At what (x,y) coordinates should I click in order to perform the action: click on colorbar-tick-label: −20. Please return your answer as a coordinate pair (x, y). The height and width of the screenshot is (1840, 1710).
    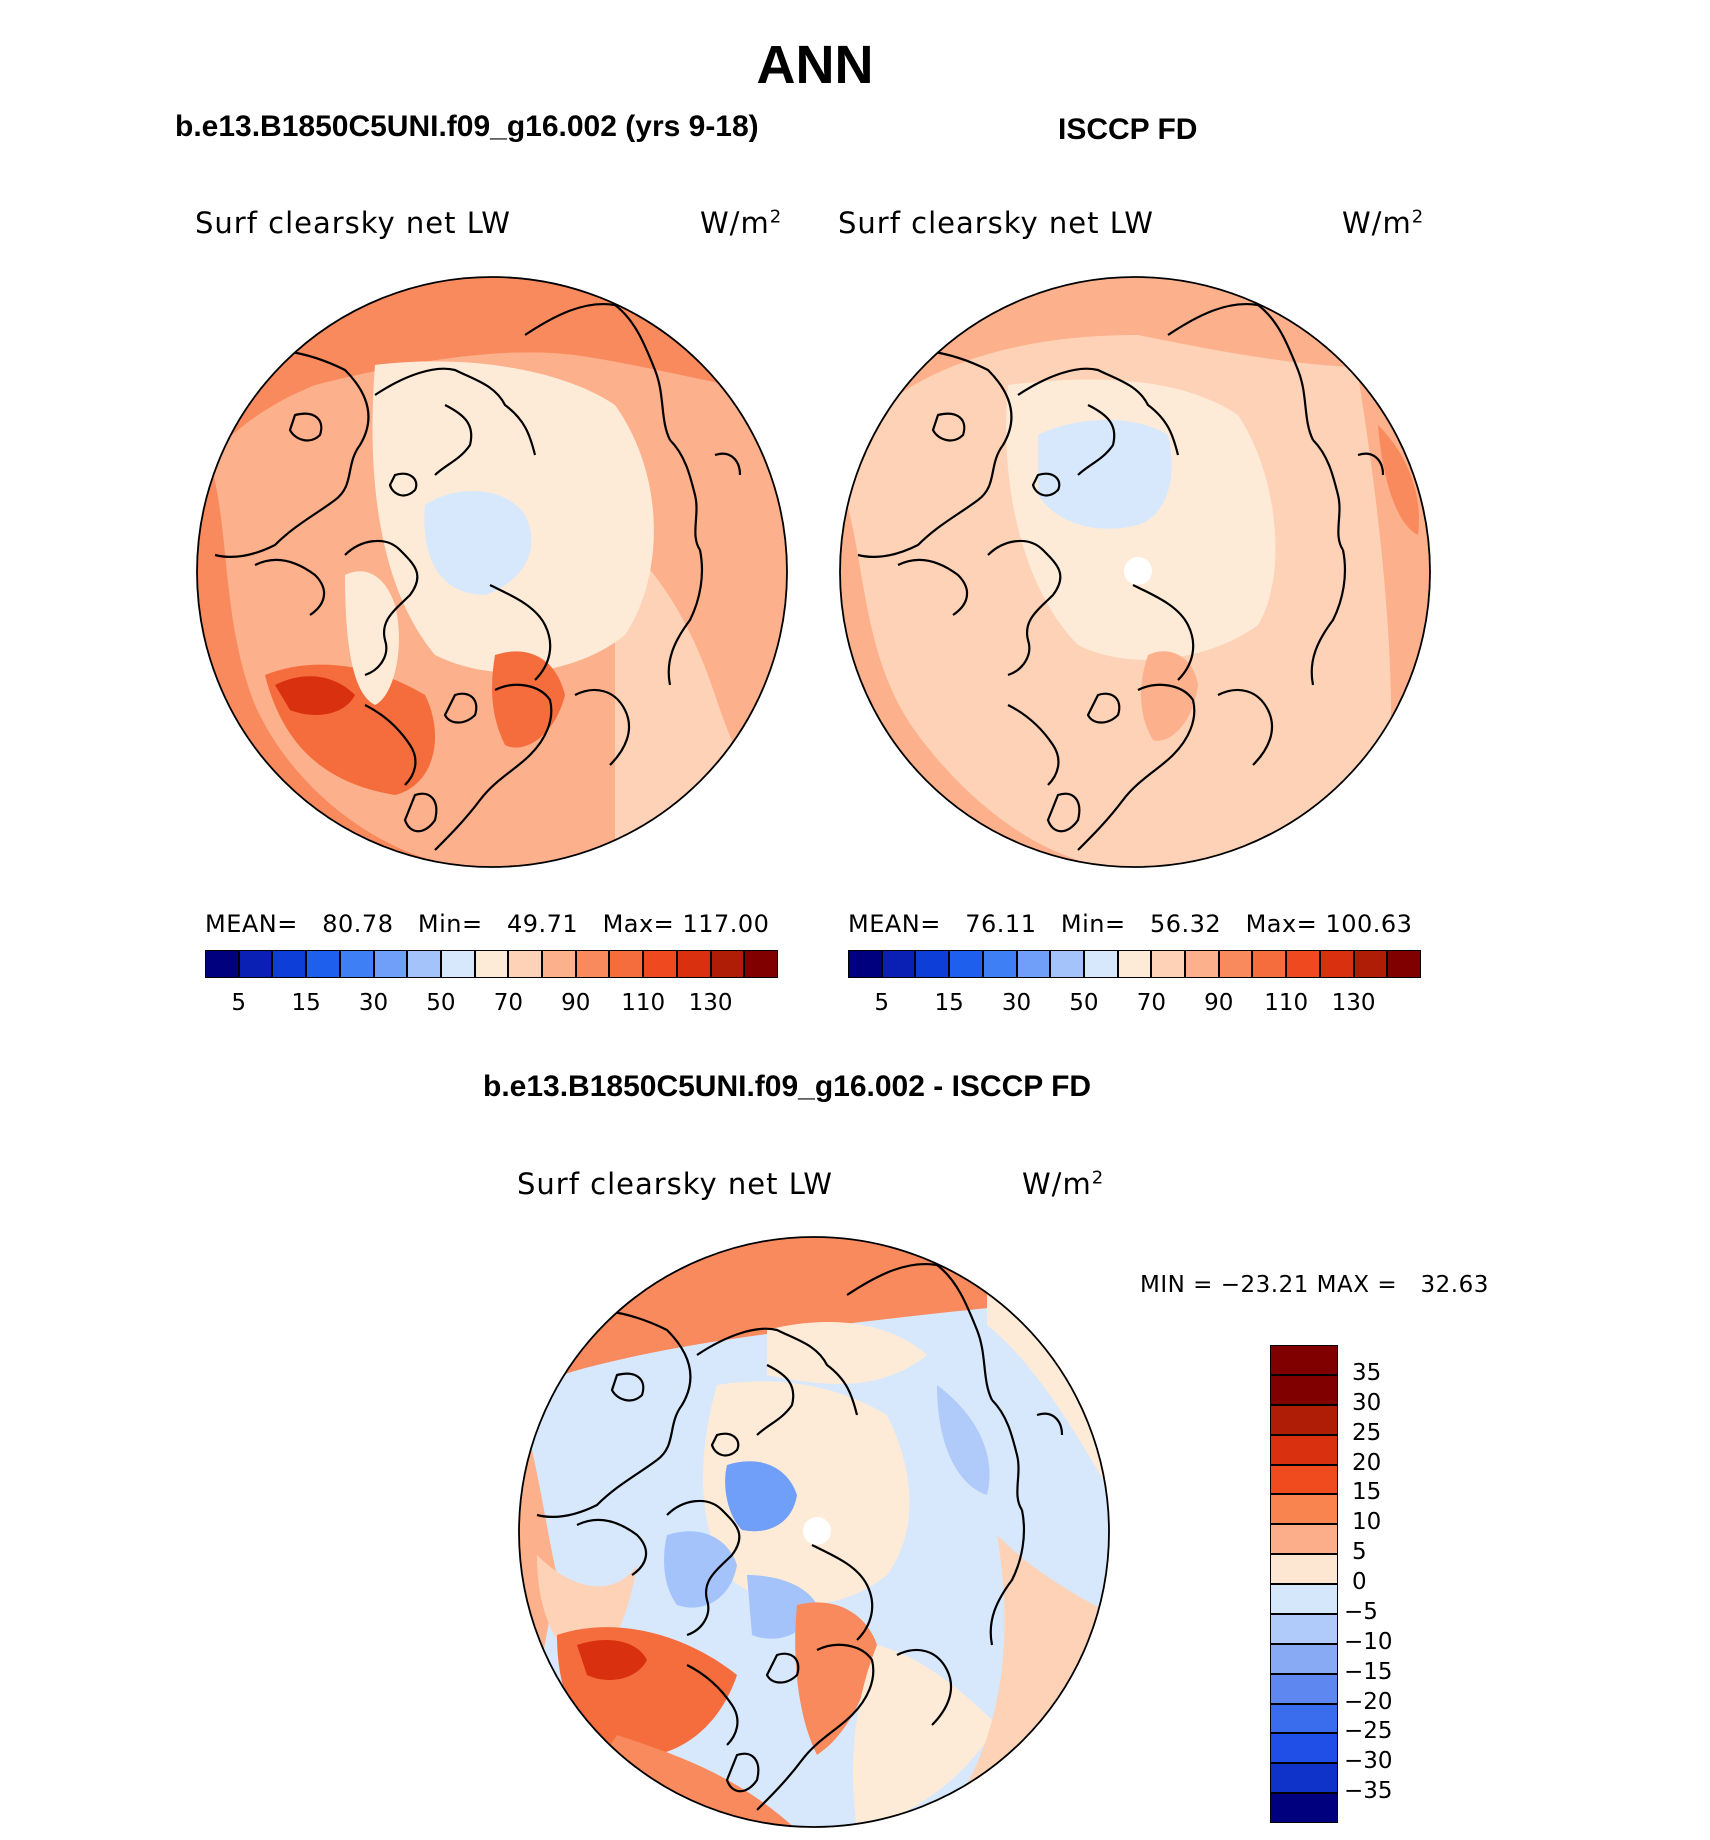
    Looking at the image, I should click on (1368, 1701).